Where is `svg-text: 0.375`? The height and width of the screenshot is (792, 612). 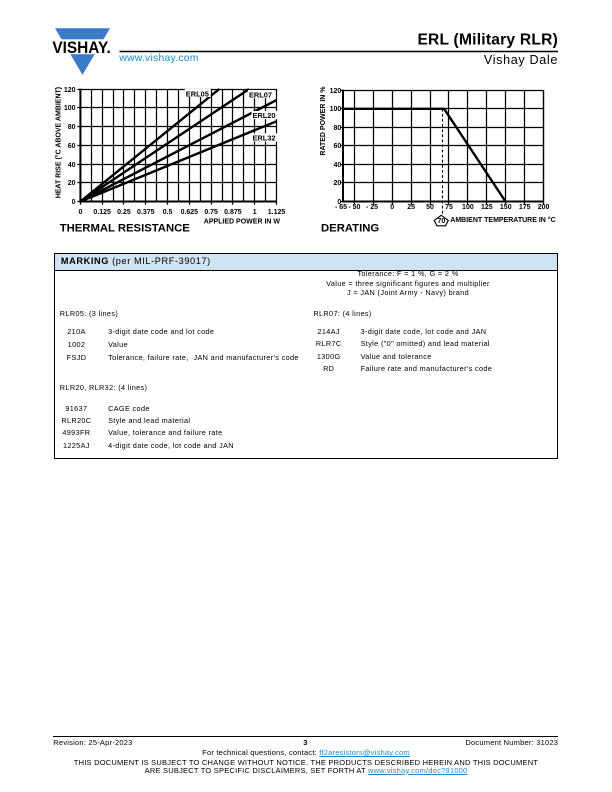
svg-text: 0.375 is located at coordinates (146, 212).